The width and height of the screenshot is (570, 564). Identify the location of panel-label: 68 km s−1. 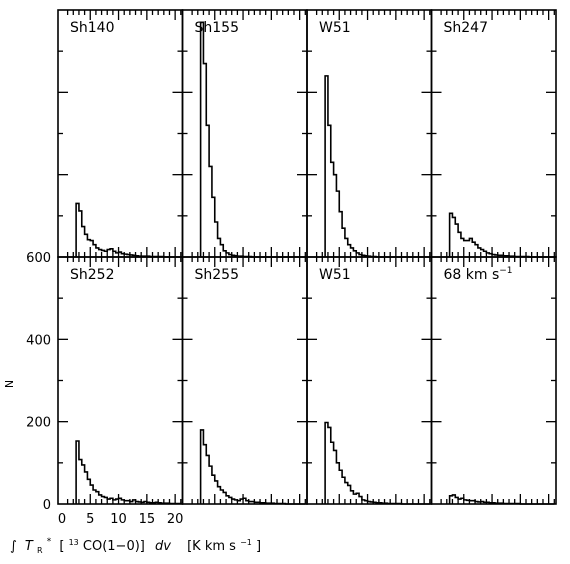
(478, 274).